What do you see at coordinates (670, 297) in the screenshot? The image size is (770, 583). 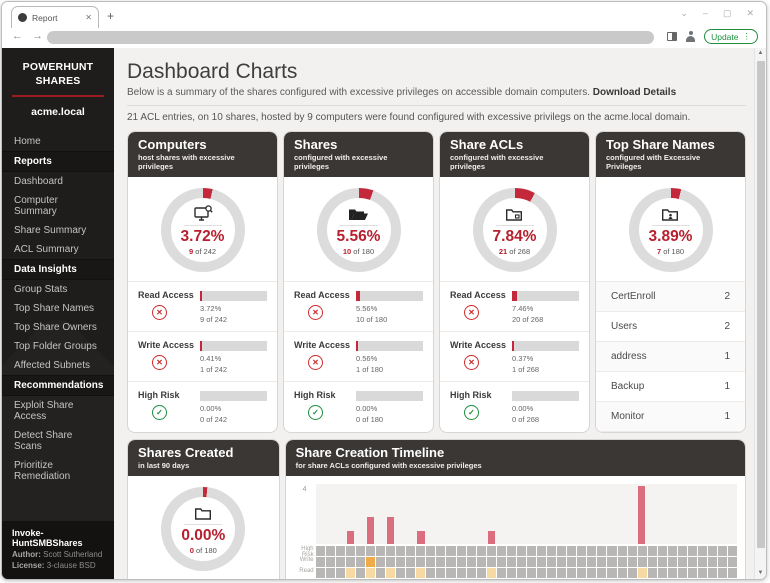 I see `share-name-row: CertEnroll 2` at bounding box center [670, 297].